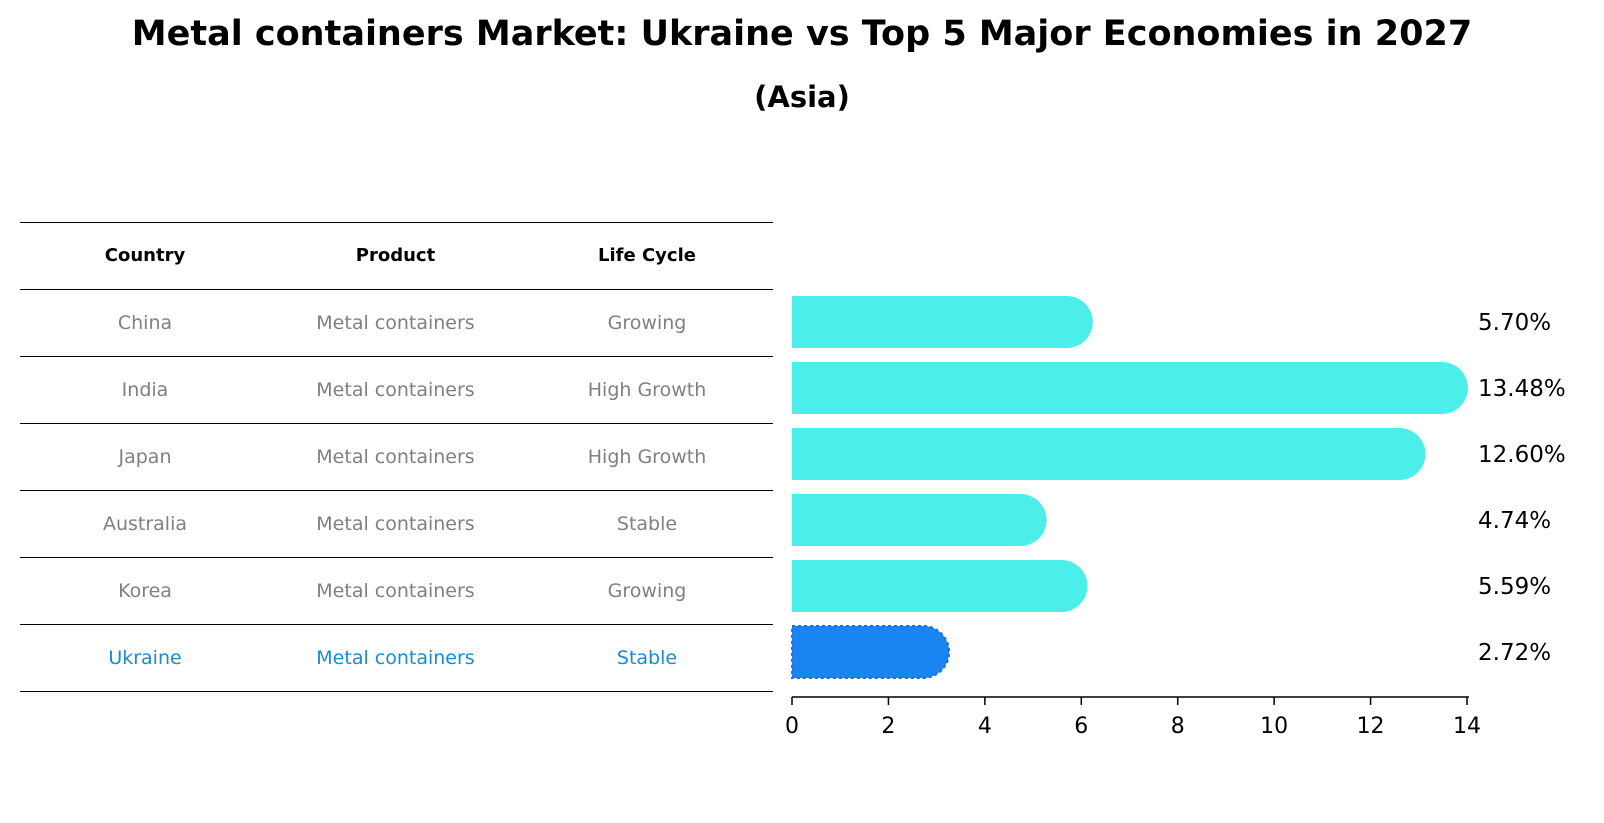  I want to click on cell-country: China, so click(145, 323).